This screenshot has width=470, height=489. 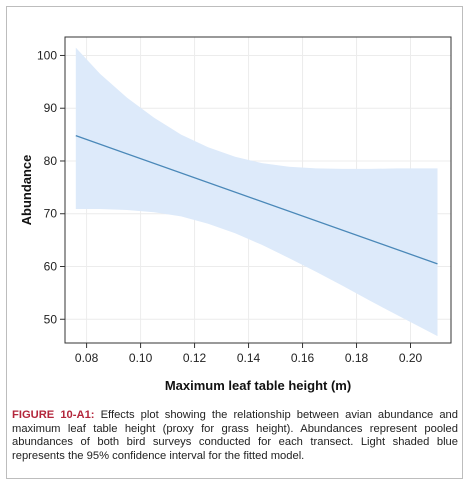 What do you see at coordinates (51, 267) in the screenshot?
I see `y-tick-label: 60` at bounding box center [51, 267].